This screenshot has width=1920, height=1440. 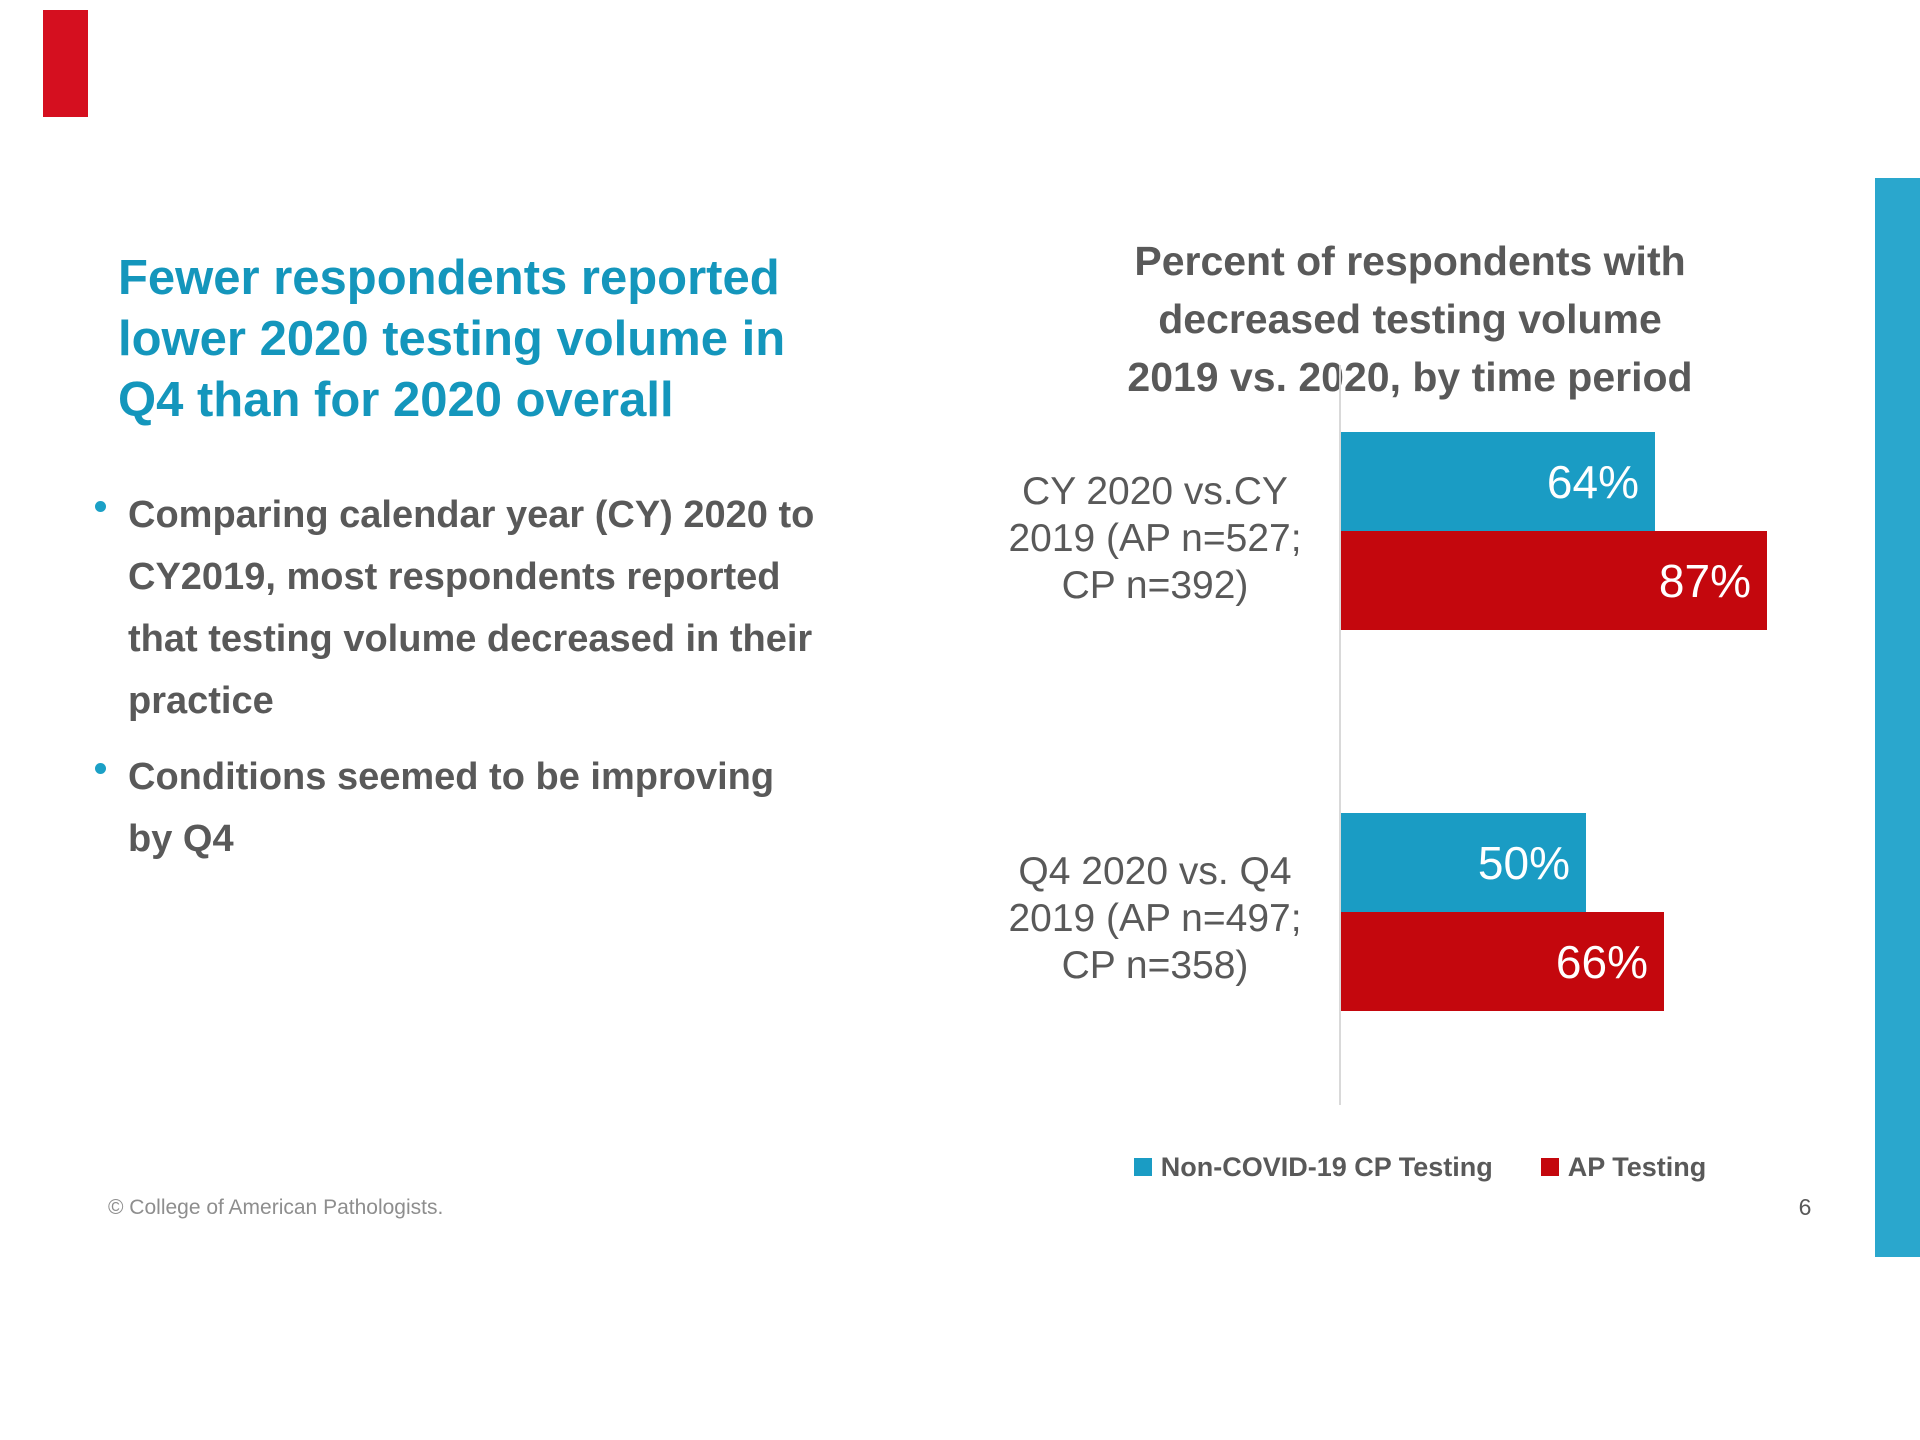 What do you see at coordinates (1410, 377) in the screenshot?
I see `chart-title-line: 2019 vs. 2020, by time period` at bounding box center [1410, 377].